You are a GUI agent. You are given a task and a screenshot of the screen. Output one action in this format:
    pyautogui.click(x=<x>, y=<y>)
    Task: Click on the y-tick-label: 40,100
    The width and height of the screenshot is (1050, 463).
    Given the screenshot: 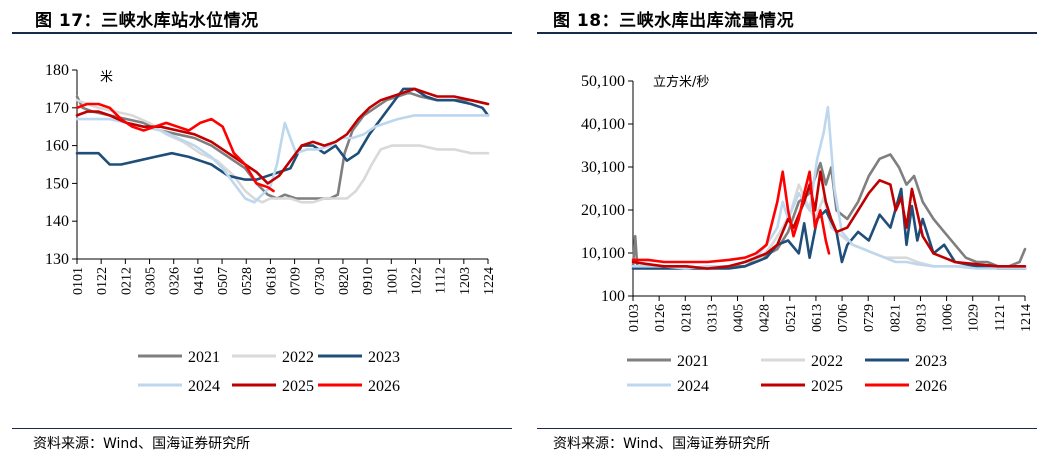 What is the action you would take?
    pyautogui.click(x=603, y=124)
    